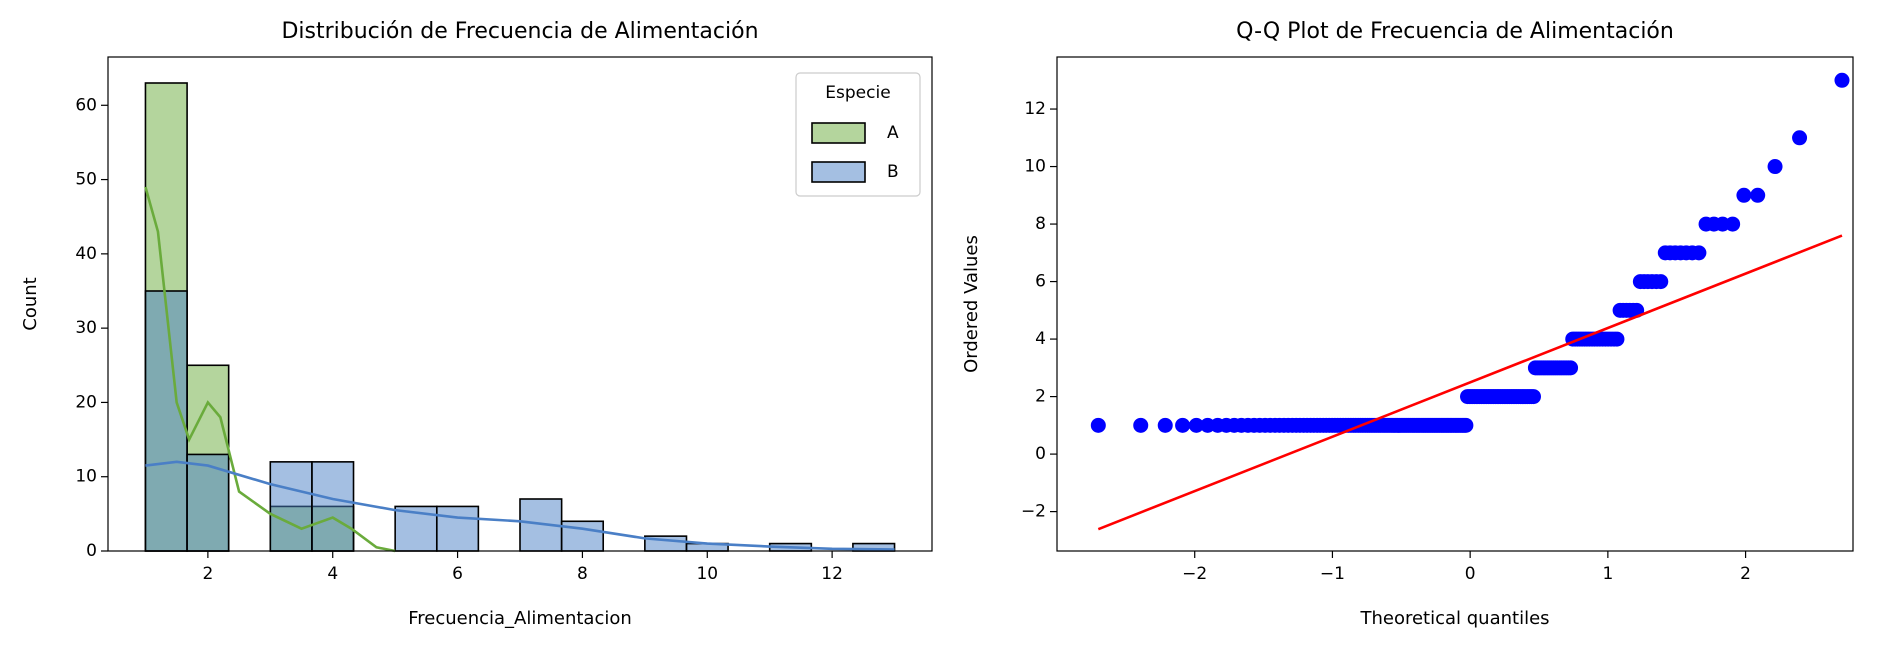 This screenshot has width=1900, height=652. What do you see at coordinates (1040, 224) in the screenshot?
I see `y-tick-label: 8` at bounding box center [1040, 224].